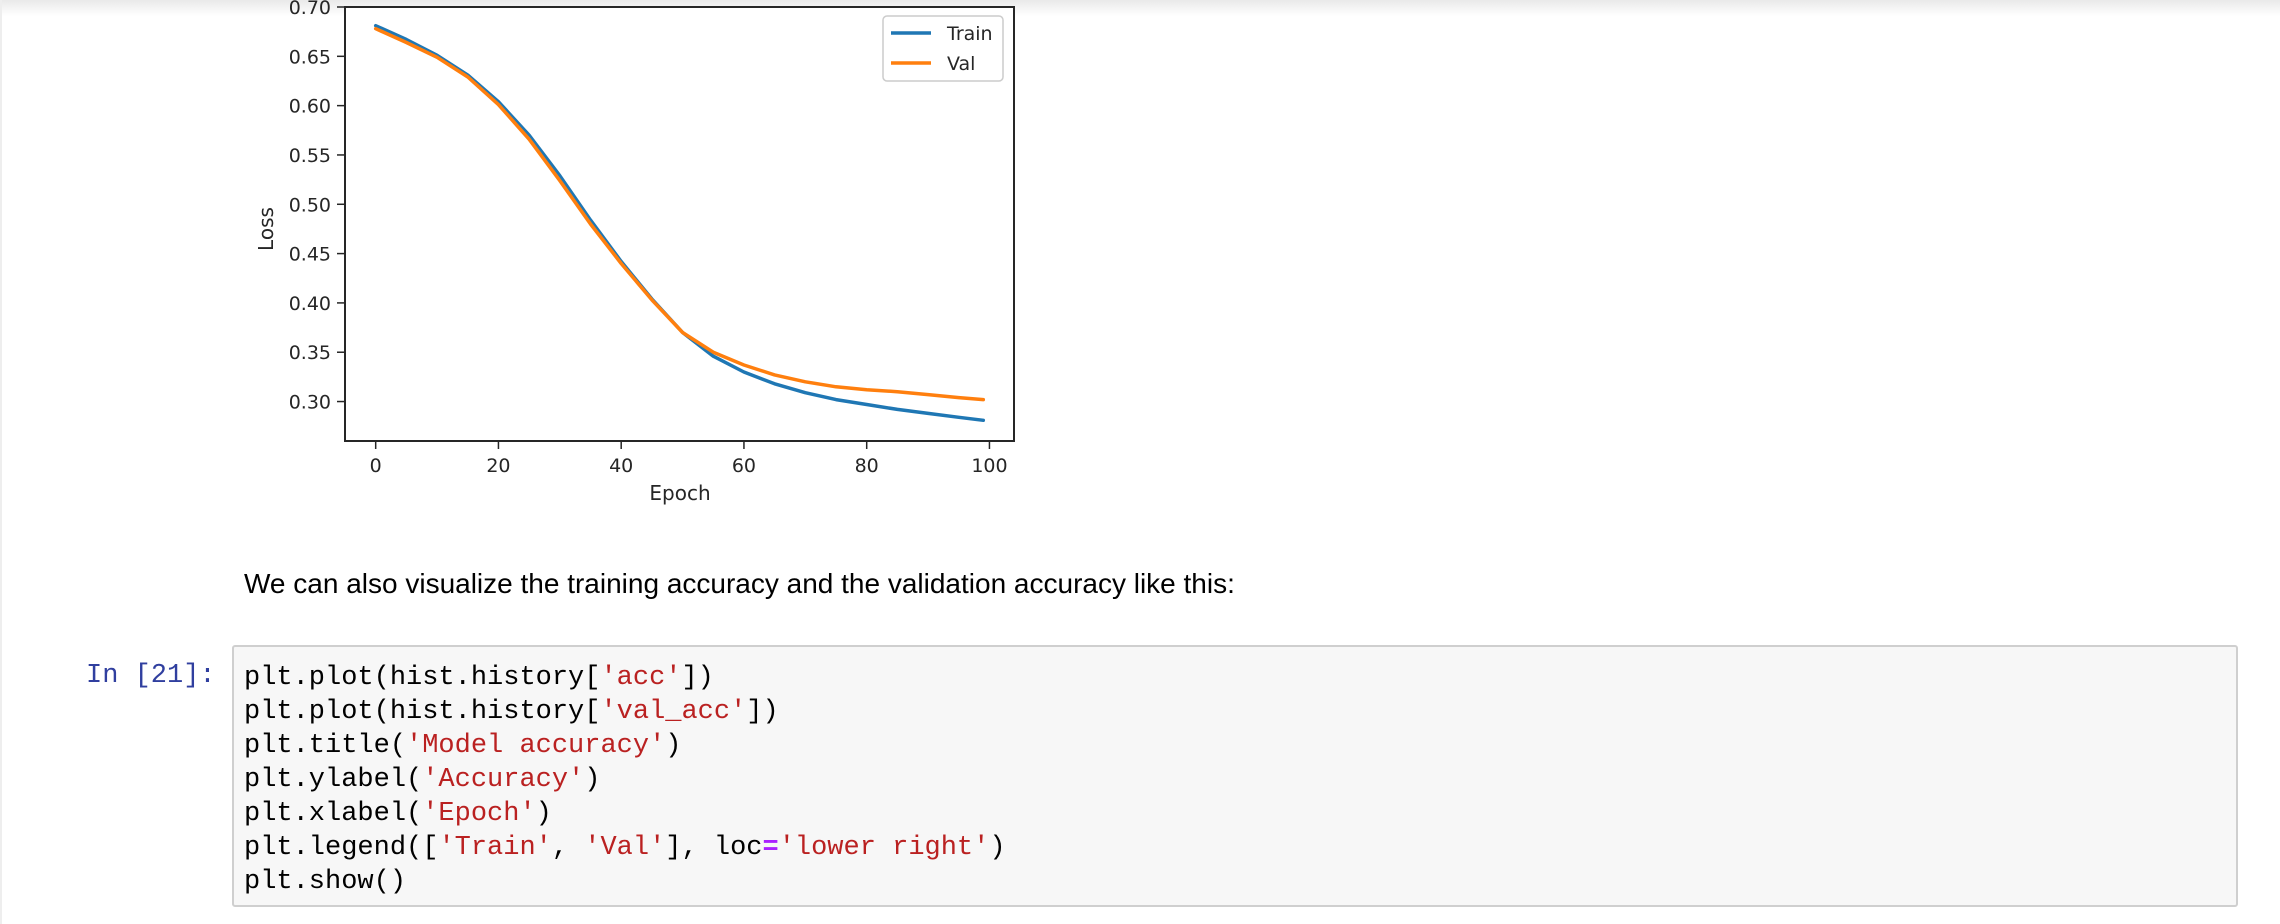 This screenshot has height=924, width=2280. What do you see at coordinates (376, 466) in the screenshot?
I see `x-tick-label: 0` at bounding box center [376, 466].